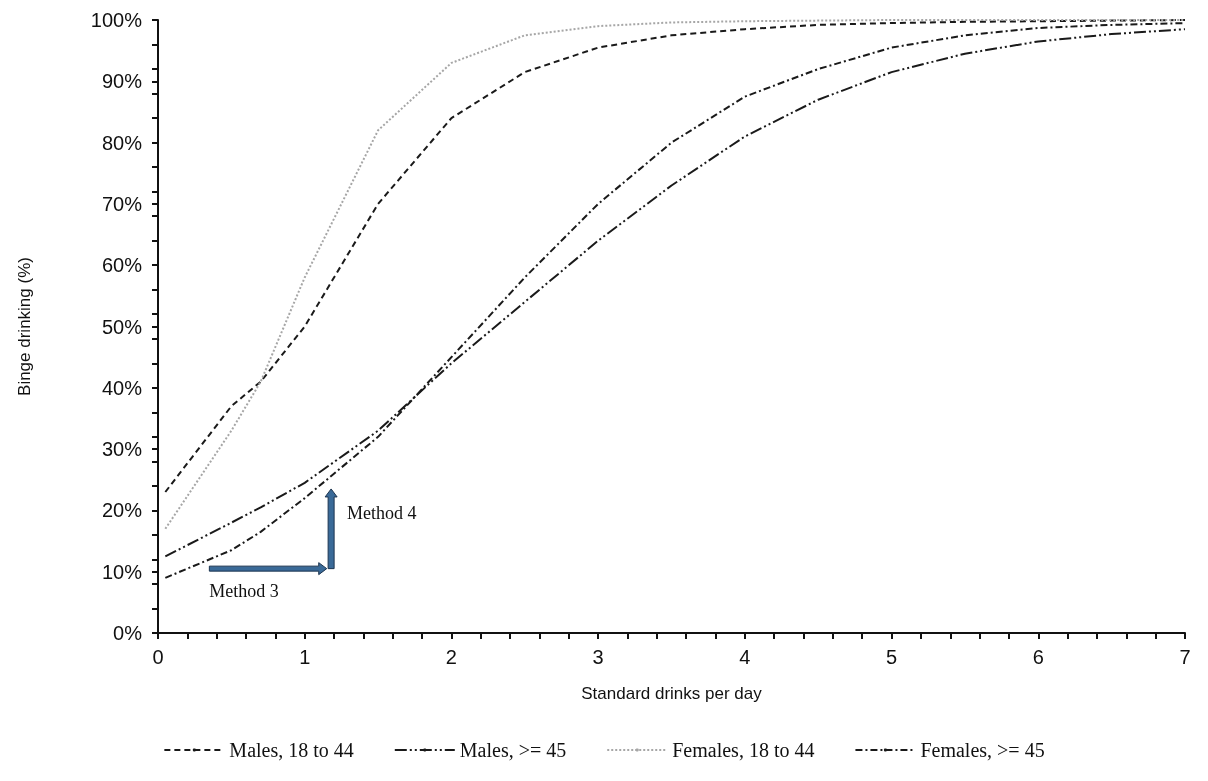  What do you see at coordinates (24, 326) in the screenshot?
I see `y-axis-title: Binge drinking (%)` at bounding box center [24, 326].